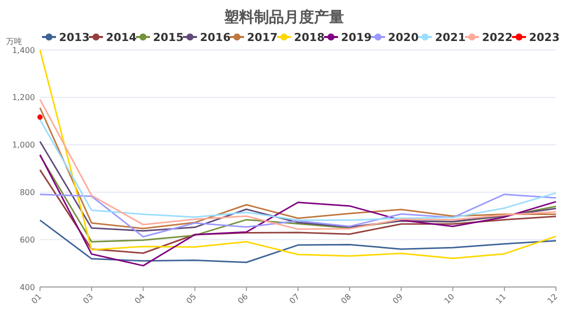  I want to click on legend-label: 2019, so click(356, 37).